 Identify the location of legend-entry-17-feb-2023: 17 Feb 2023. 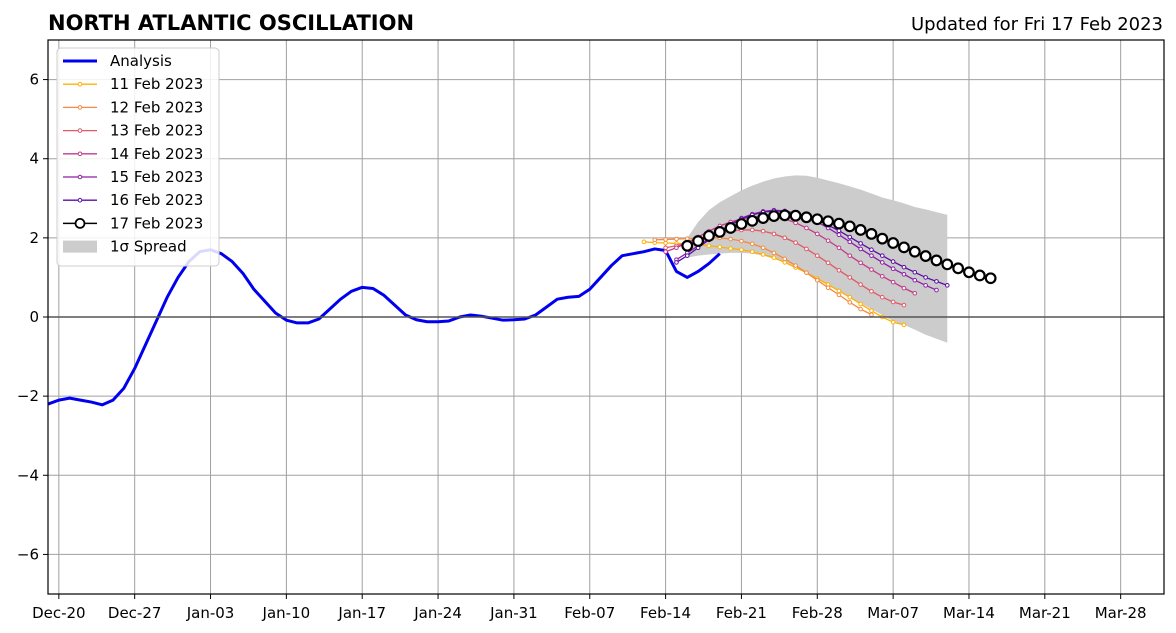
(133, 223).